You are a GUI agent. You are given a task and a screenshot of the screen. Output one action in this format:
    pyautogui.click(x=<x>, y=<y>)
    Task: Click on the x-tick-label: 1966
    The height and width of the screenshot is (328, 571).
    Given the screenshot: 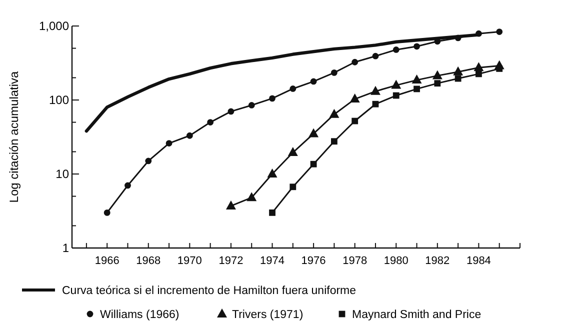 What is the action you would take?
    pyautogui.click(x=107, y=261)
    